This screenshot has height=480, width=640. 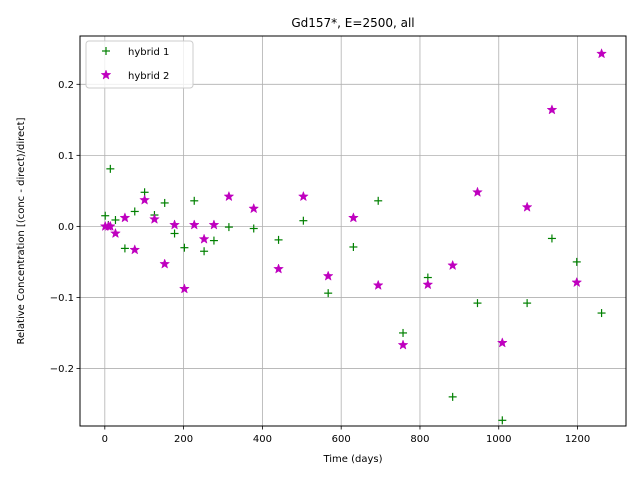 I want to click on y-tick-label: 0.2, so click(x=66, y=85).